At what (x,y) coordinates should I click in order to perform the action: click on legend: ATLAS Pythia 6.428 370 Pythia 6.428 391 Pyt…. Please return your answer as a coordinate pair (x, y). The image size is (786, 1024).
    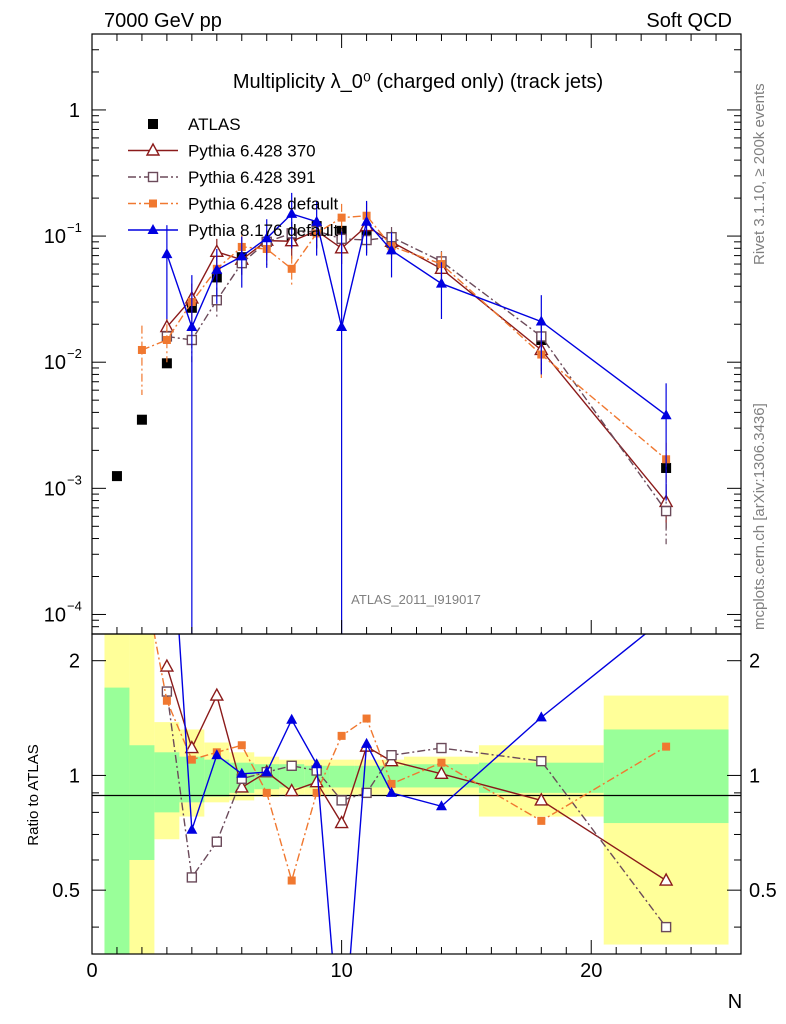
    Looking at the image, I should click on (233, 177).